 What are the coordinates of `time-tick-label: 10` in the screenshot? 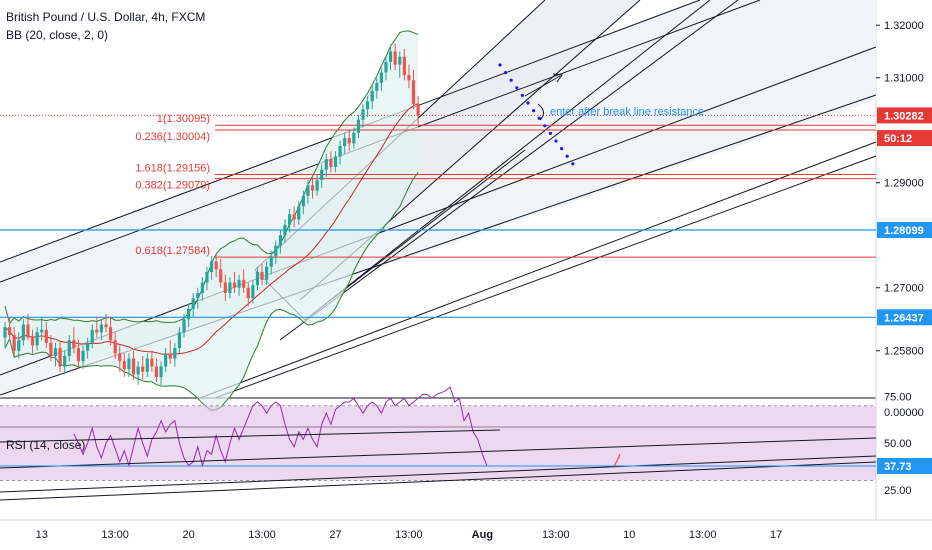 It's located at (629, 535).